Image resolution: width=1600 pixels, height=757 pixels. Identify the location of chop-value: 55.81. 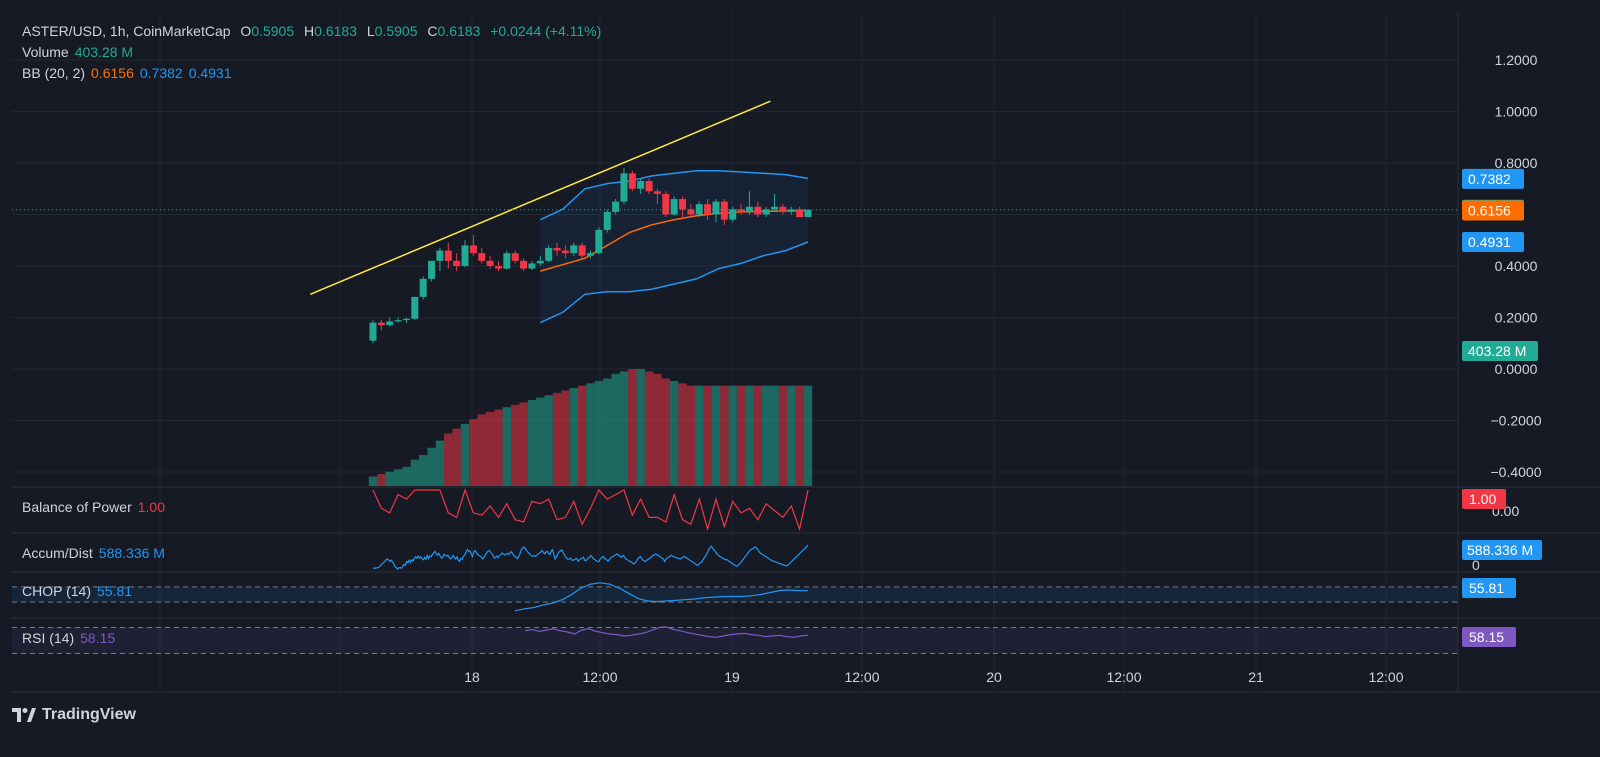
(114, 591).